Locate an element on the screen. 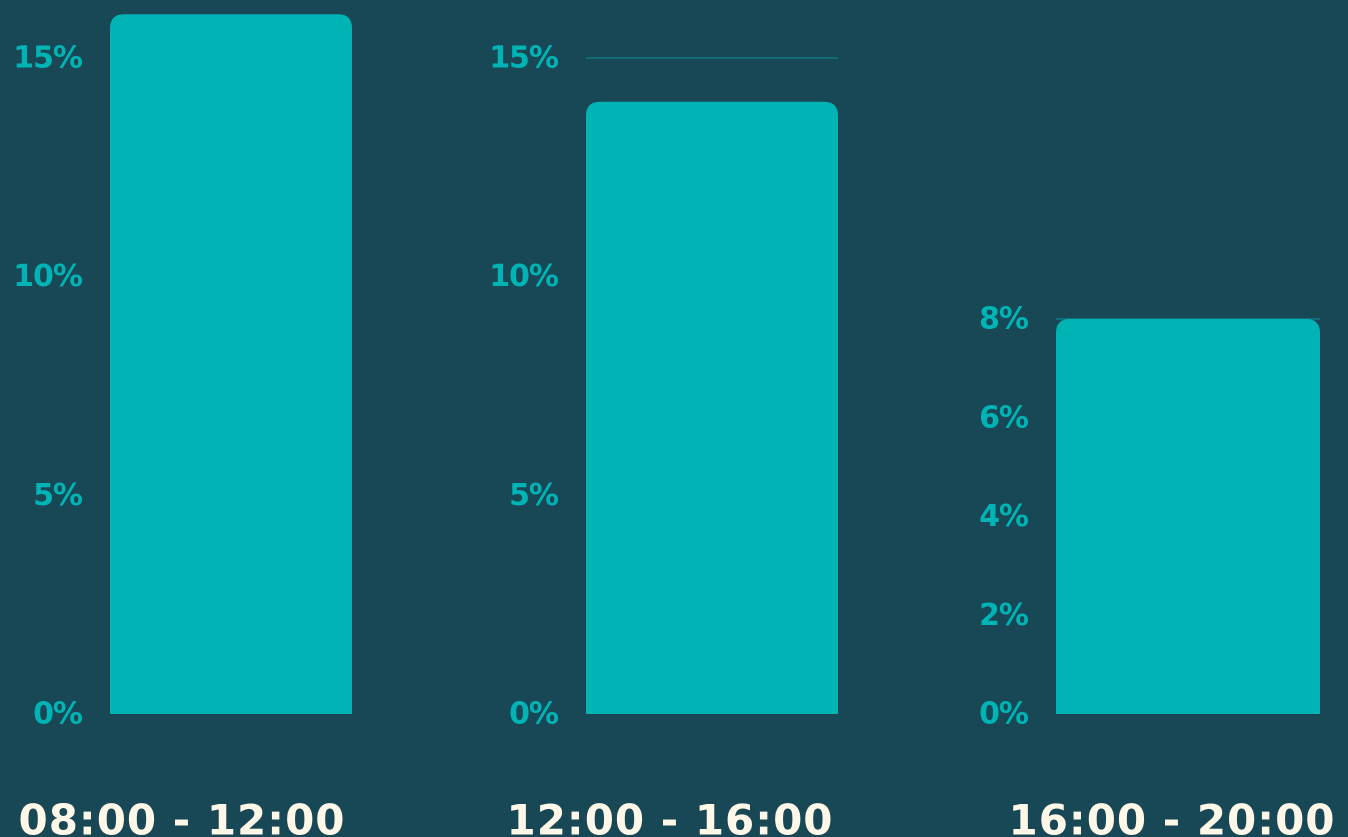 This screenshot has height=837, width=1348. category-label: 08:00 - 12:00 is located at coordinates (181, 816).